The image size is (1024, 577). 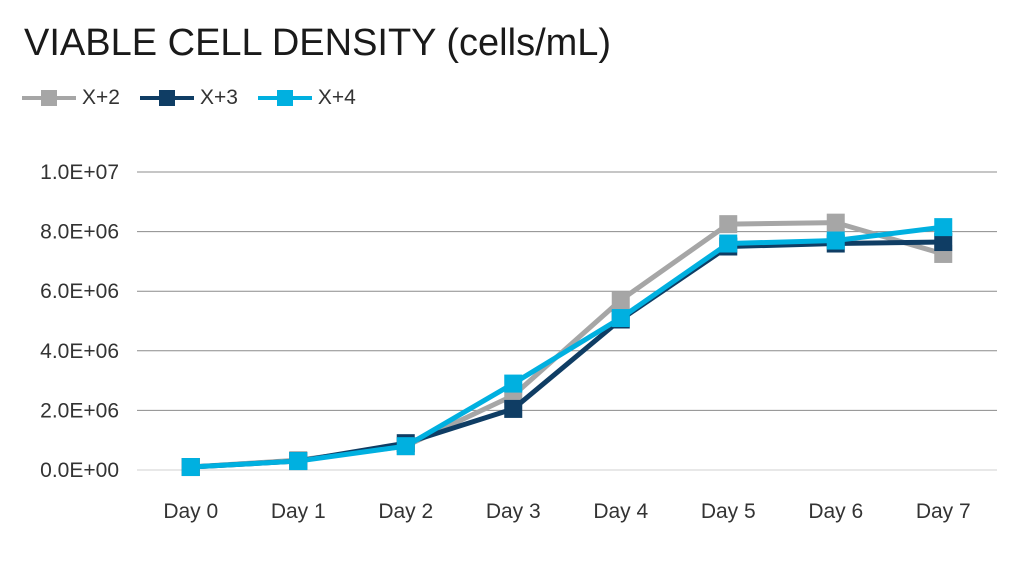 I want to click on y-tick-label: 4.0E+06, so click(x=79, y=351).